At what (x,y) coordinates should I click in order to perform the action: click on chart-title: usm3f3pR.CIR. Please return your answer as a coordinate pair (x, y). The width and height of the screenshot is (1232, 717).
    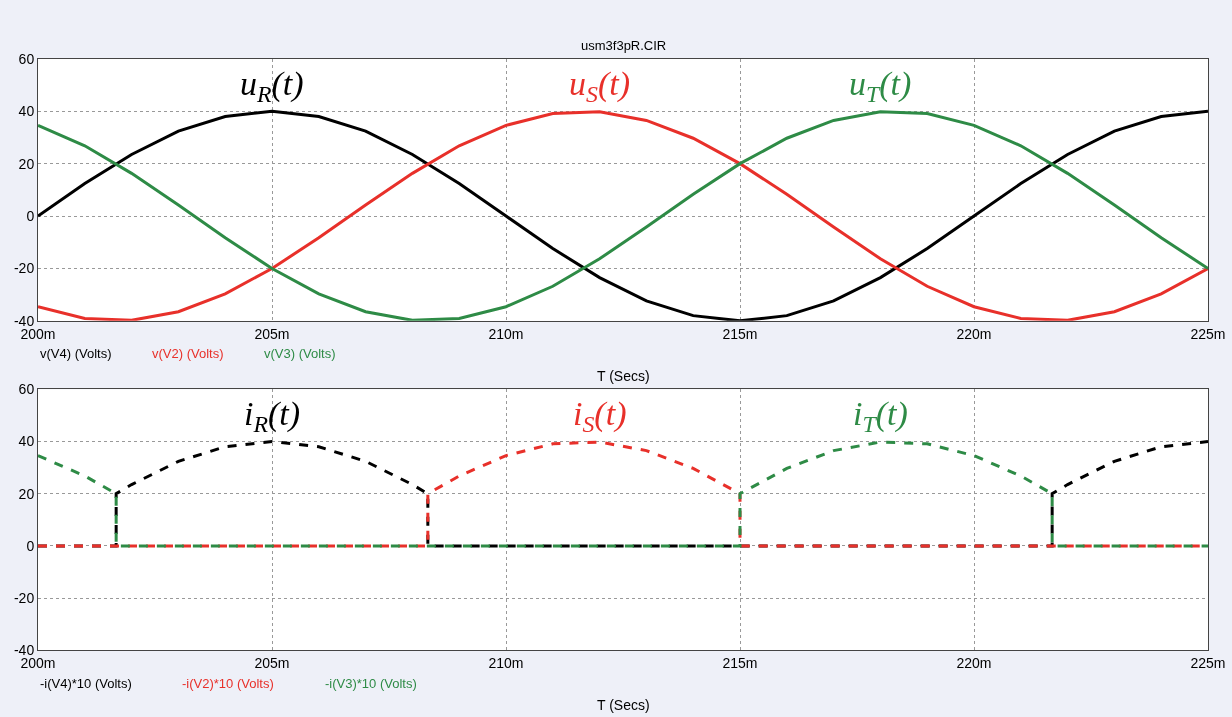
    Looking at the image, I should click on (624, 45).